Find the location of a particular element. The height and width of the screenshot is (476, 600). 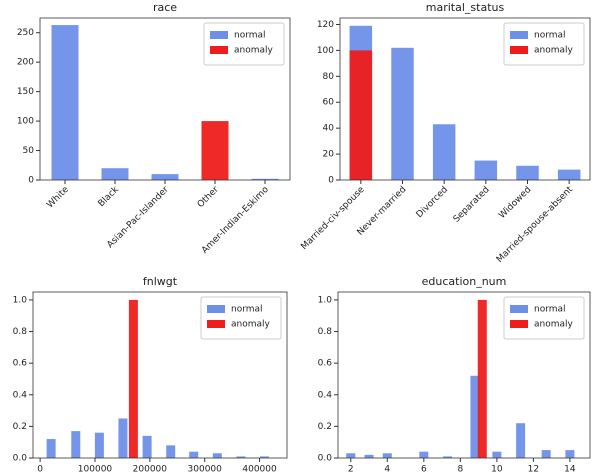

y-tick-label: 250 is located at coordinates (25, 33).